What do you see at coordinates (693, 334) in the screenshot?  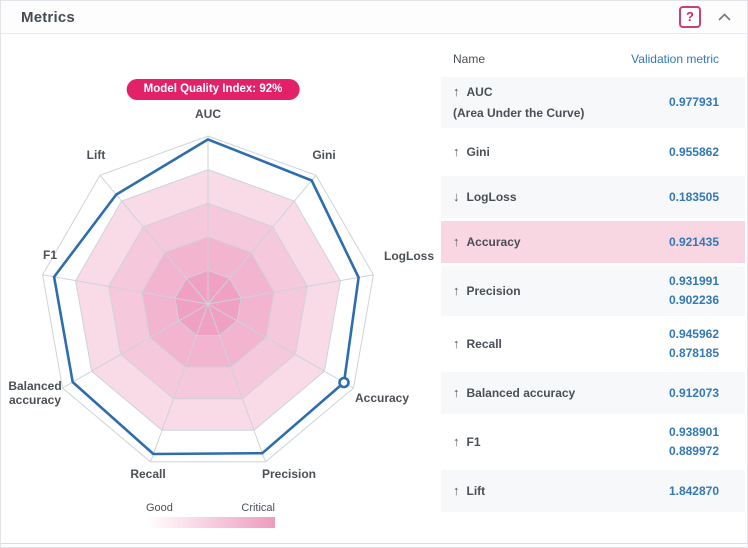 I see `metric-value: 0.945962` at bounding box center [693, 334].